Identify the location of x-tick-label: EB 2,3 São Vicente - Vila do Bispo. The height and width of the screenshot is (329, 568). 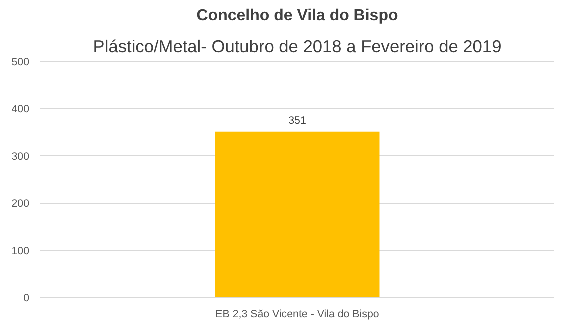
(298, 314).